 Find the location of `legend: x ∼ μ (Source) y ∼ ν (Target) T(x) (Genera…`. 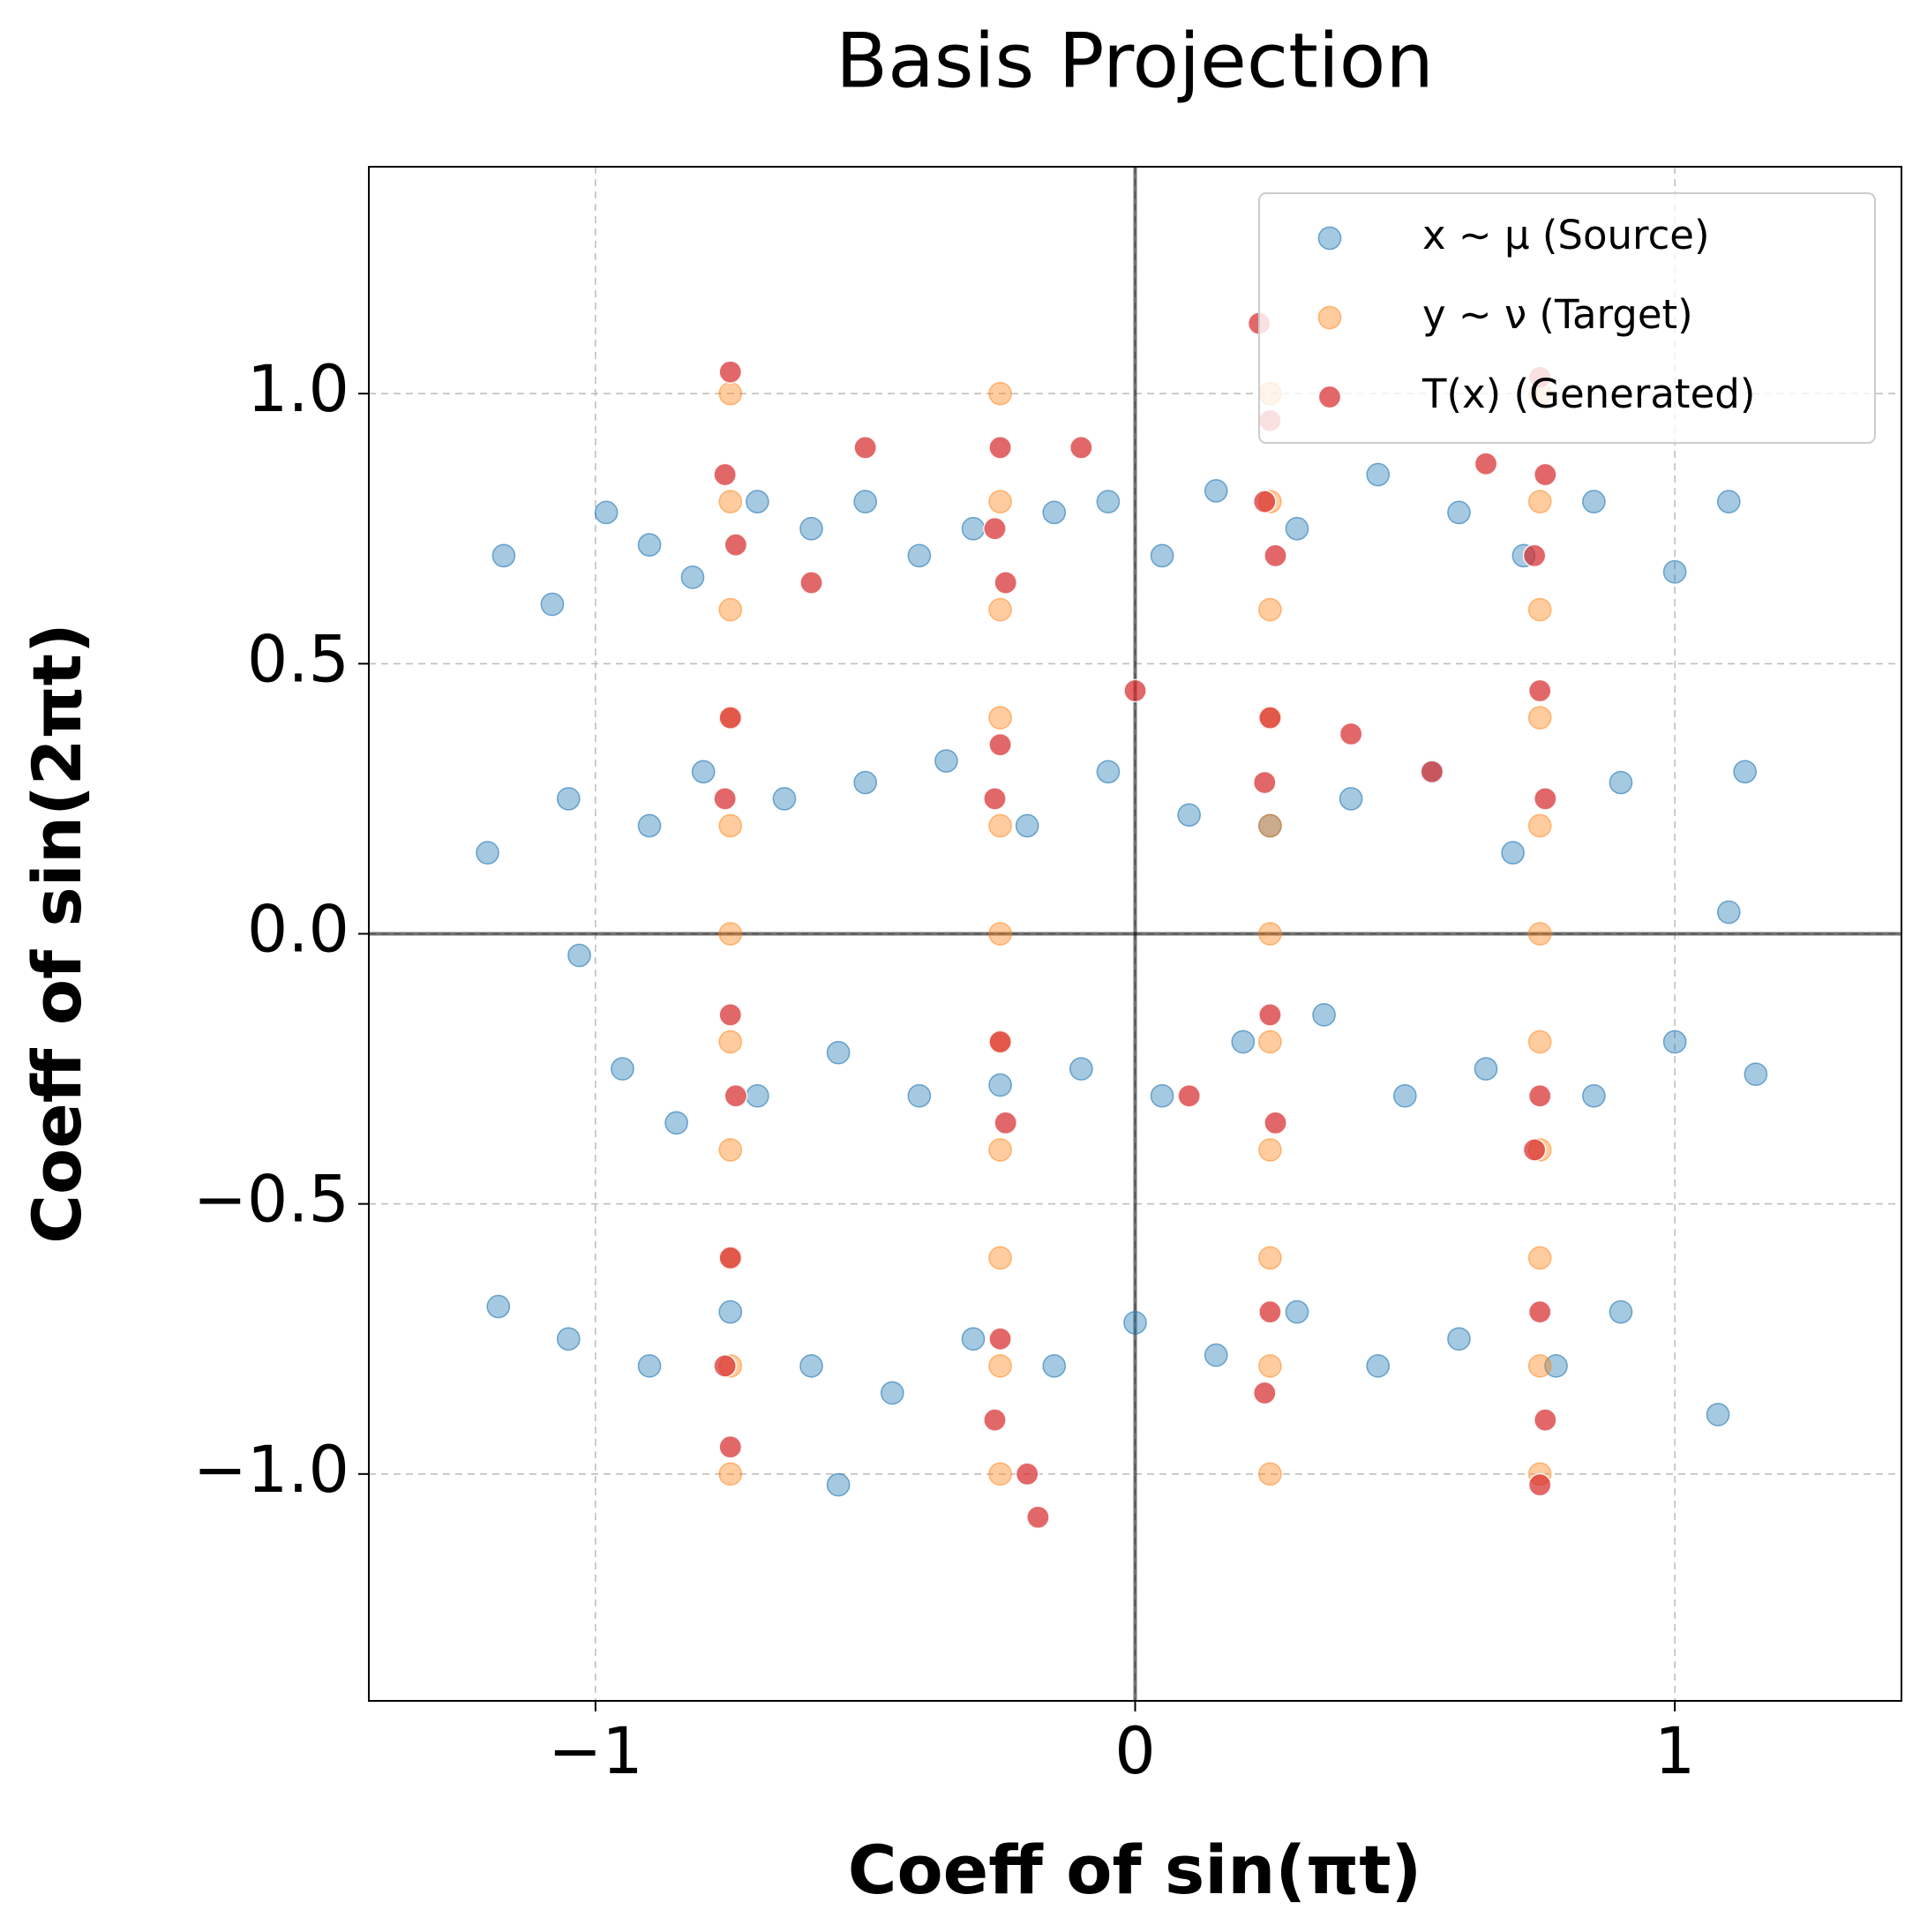

legend: x ∼ μ (Source) y ∼ ν (Target) T(x) (Genera… is located at coordinates (1567, 318).